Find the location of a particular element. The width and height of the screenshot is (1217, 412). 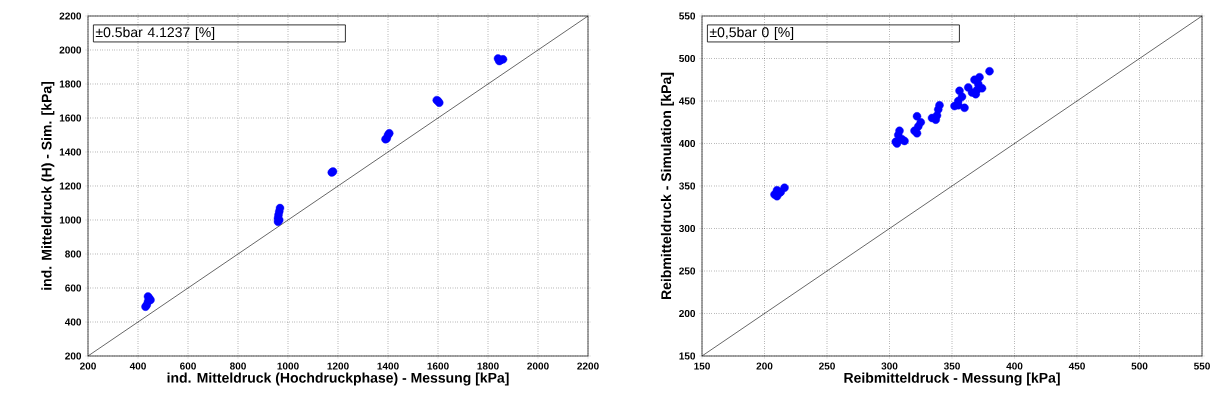

y-tick-label: 800 is located at coordinates (73, 254).